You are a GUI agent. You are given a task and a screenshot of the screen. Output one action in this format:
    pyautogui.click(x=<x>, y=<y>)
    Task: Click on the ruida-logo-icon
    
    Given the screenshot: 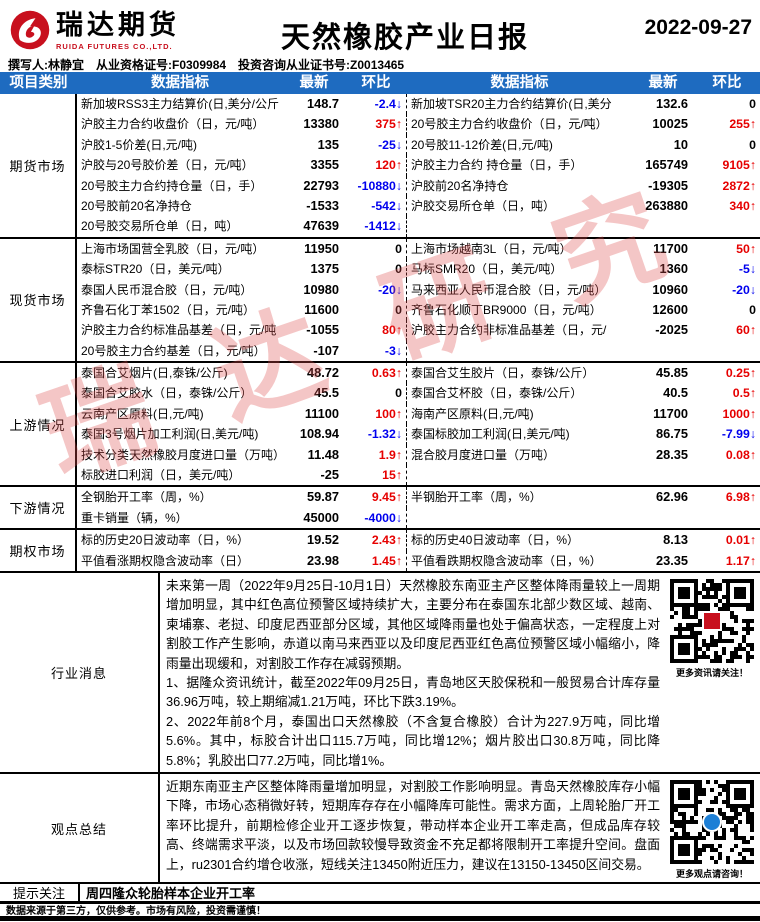 What is the action you would take?
    pyautogui.click(x=30, y=30)
    